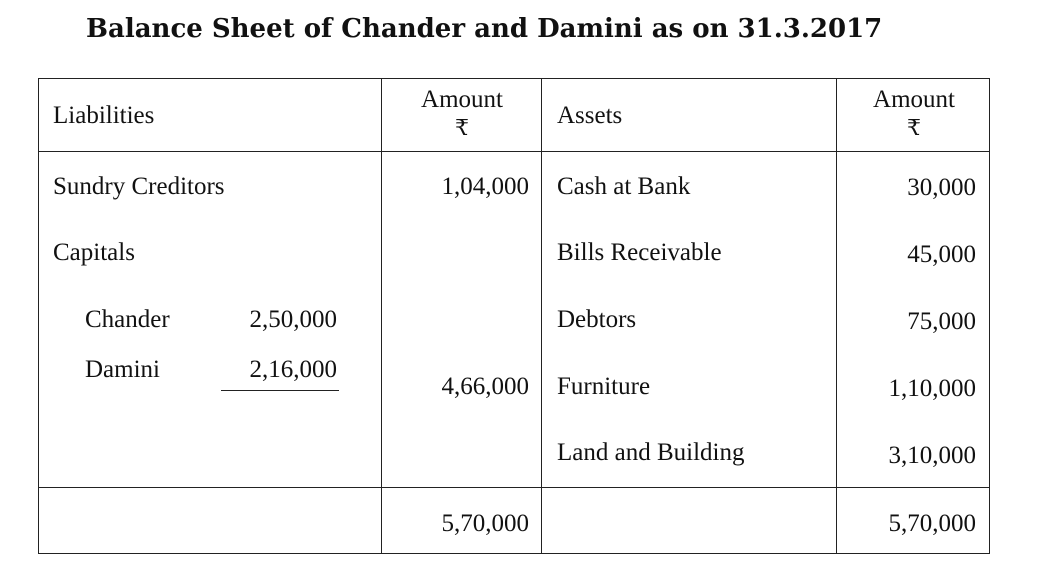 This screenshot has height=574, width=1051. Describe the element at coordinates (514, 487) in the screenshot. I see `total-row-divider` at that location.